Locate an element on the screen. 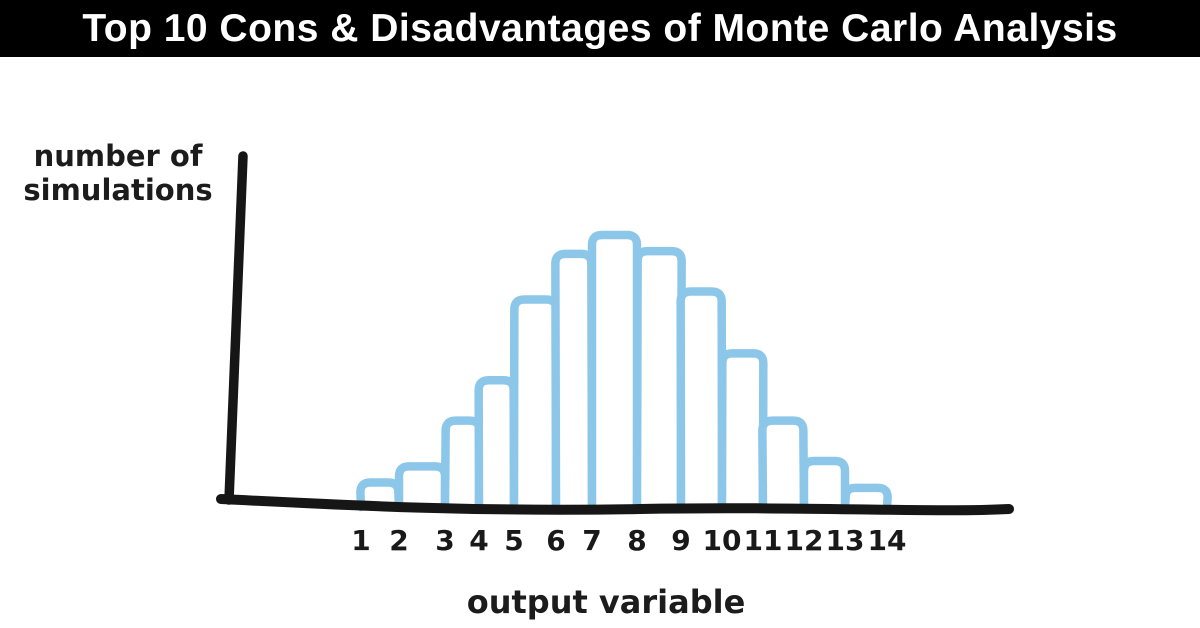 This screenshot has height=628, width=1200. x-tick-label: 13 is located at coordinates (845, 540).